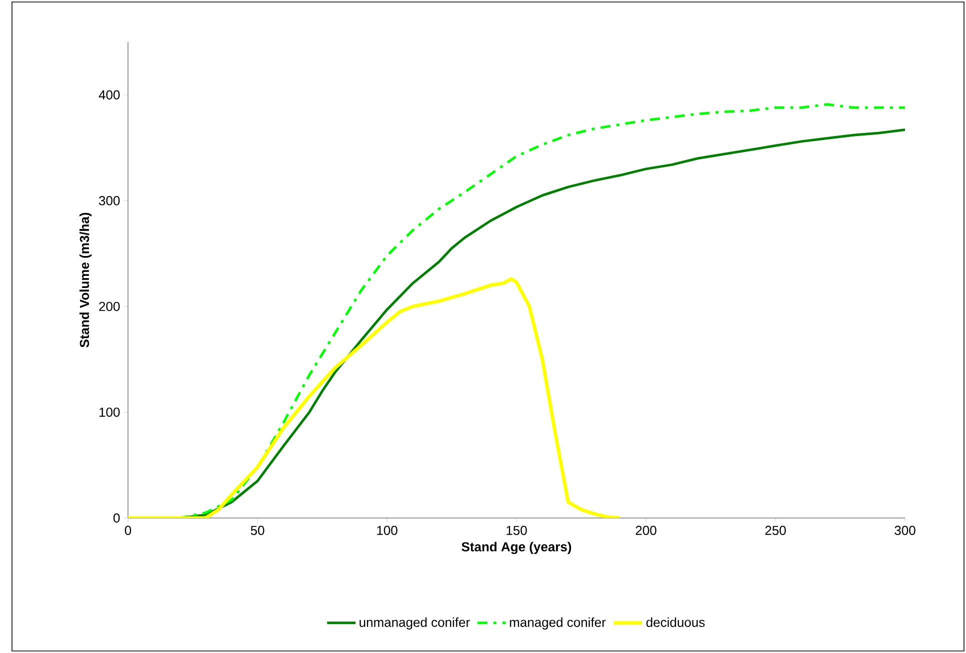 The height and width of the screenshot is (653, 966). Describe the element at coordinates (86, 280) in the screenshot. I see `y-axis-title: Stand Volume (m3/ha)` at that location.